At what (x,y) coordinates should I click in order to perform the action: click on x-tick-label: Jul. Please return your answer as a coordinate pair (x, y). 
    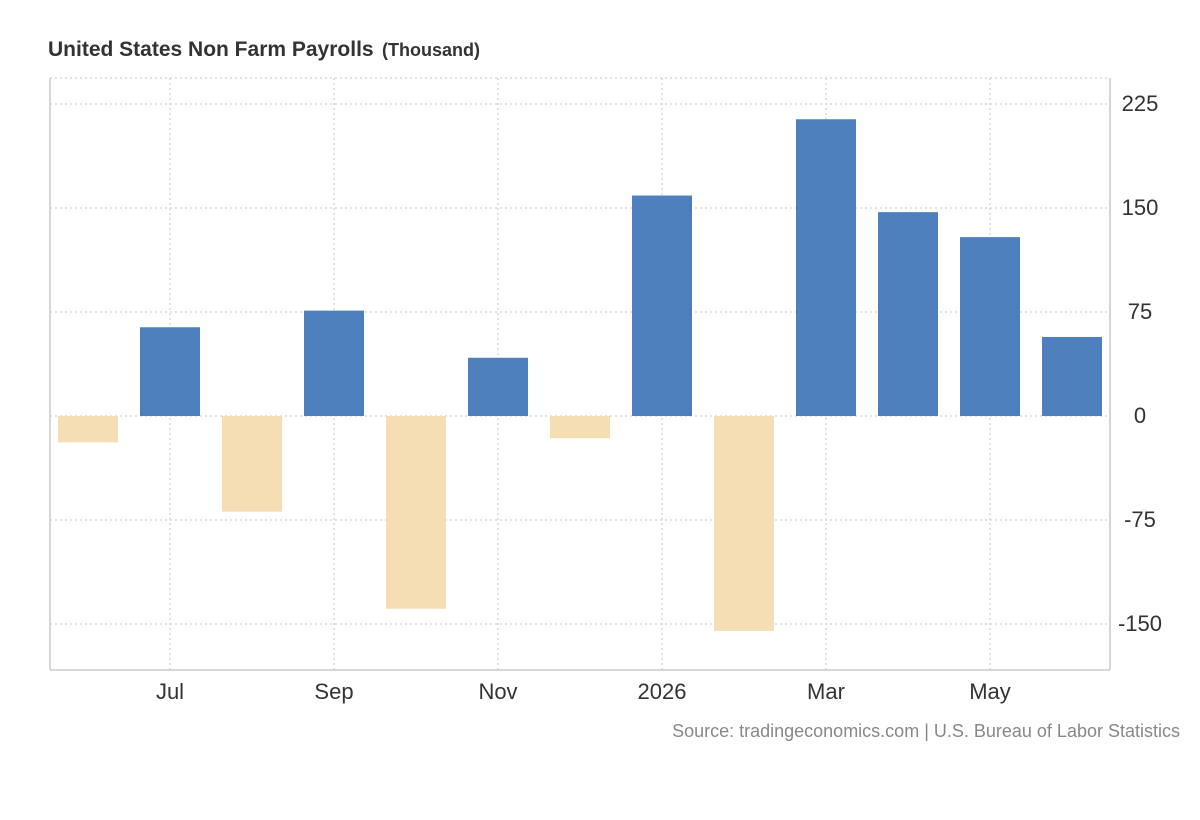
    Looking at the image, I should click on (170, 691).